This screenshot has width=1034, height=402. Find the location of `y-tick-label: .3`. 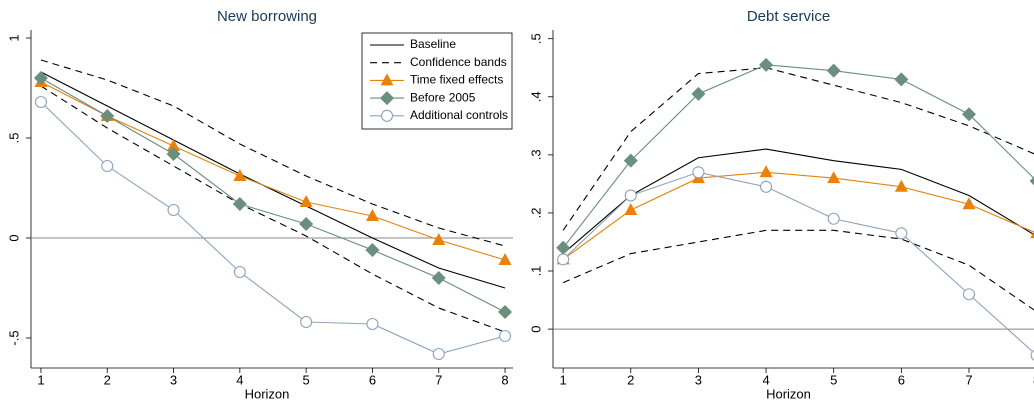

y-tick-label: .3 is located at coordinates (535, 154).